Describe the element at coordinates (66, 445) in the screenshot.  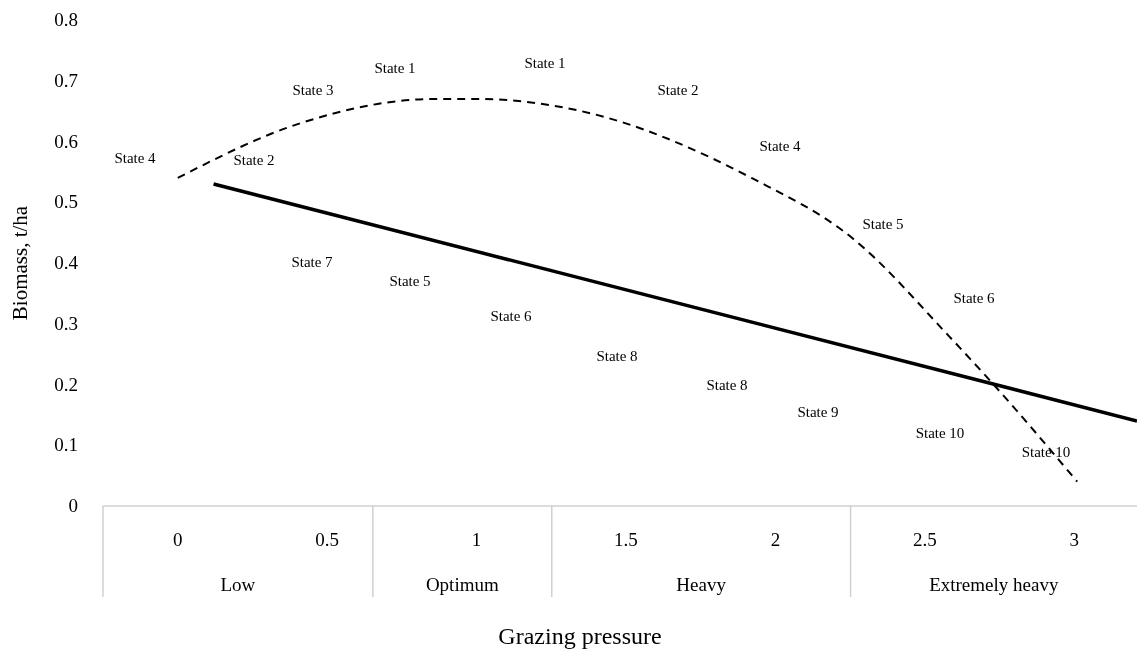
I see `y-tick-label: 0.1` at that location.